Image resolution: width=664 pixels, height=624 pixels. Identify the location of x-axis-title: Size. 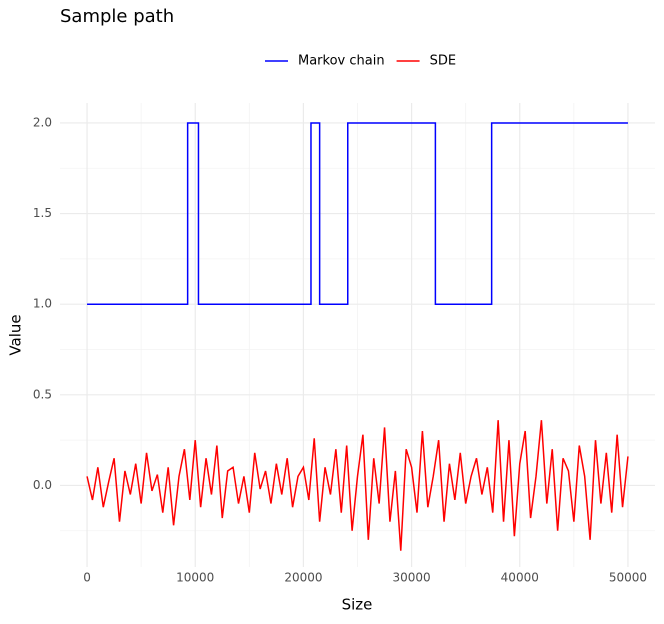
(357, 605).